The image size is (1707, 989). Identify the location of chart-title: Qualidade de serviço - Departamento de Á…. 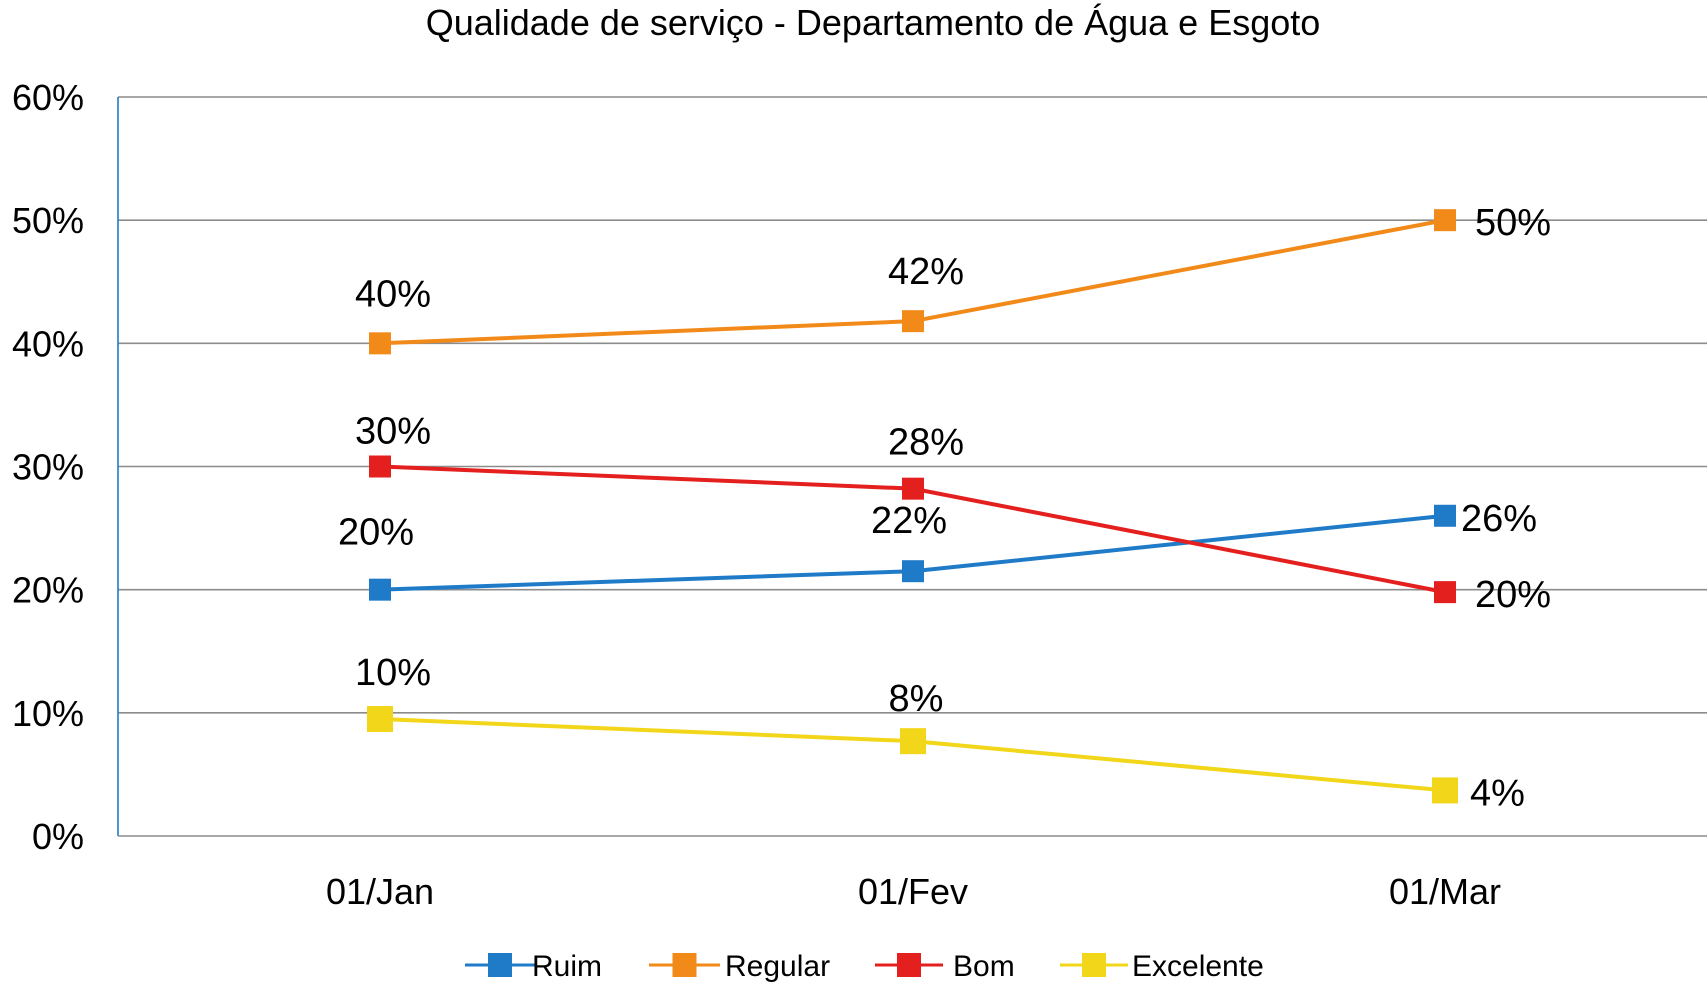
(873, 22).